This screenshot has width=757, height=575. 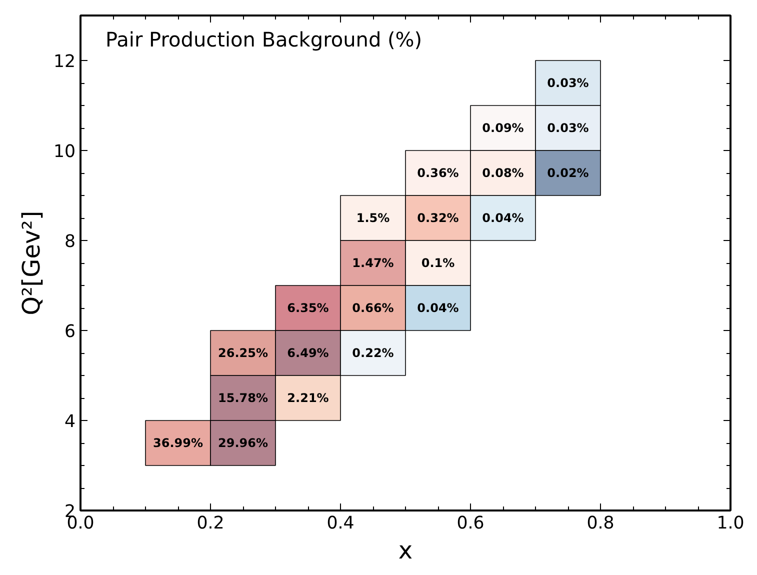 What do you see at coordinates (70, 242) in the screenshot?
I see `y-tick-label: 8` at bounding box center [70, 242].